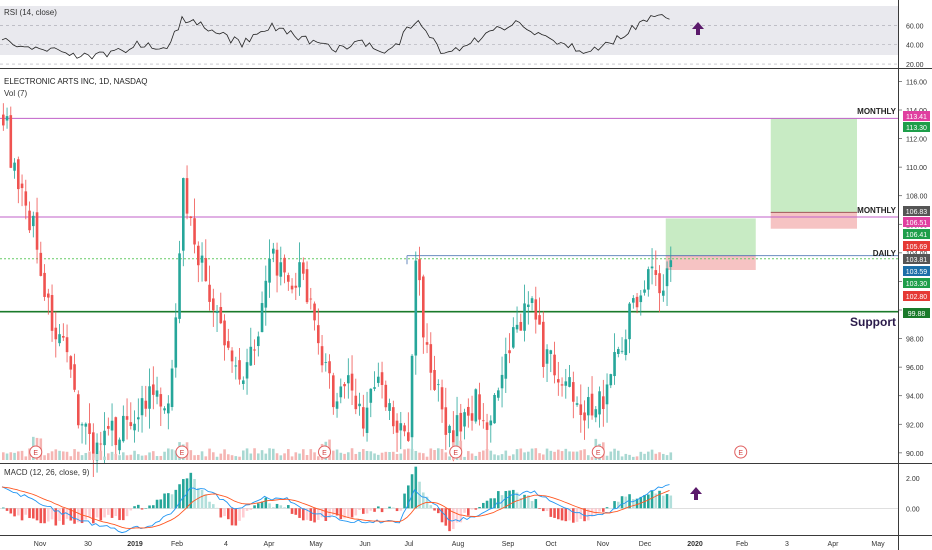  What do you see at coordinates (710, 262) in the screenshot?
I see `stop-zone` at bounding box center [710, 262].